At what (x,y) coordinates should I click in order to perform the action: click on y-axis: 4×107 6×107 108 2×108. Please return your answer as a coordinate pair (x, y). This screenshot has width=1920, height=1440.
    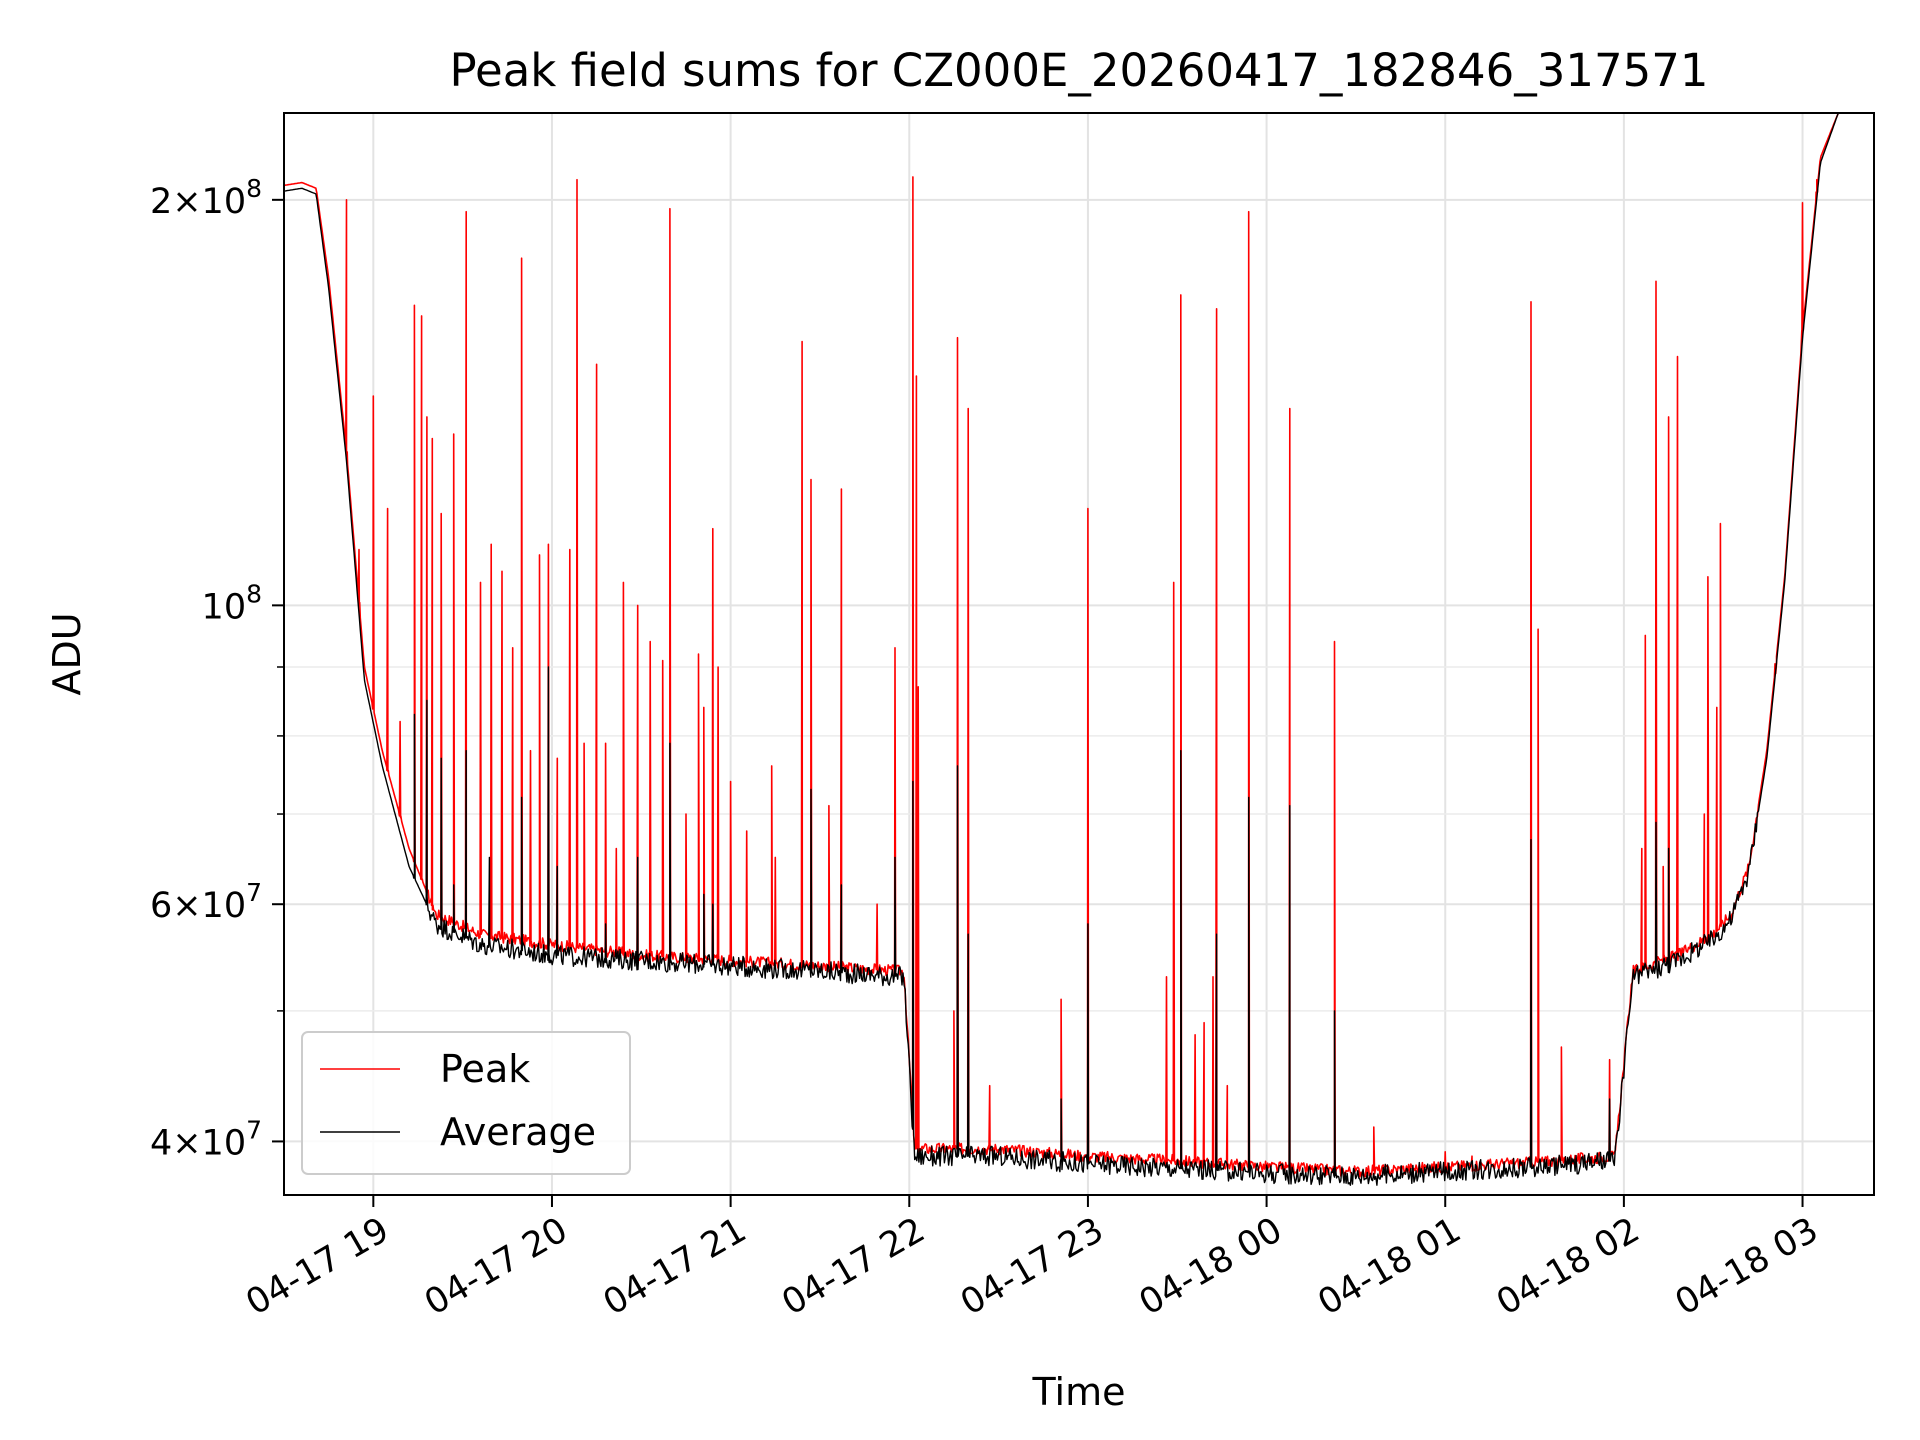
    Looking at the image, I should click on (217, 668).